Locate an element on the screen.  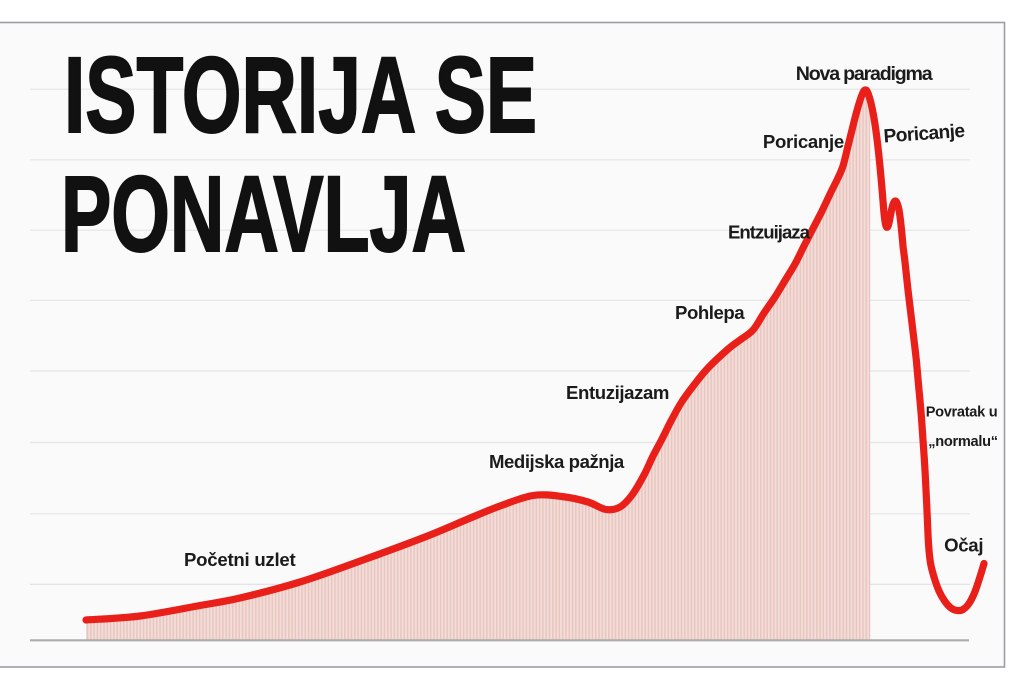
svg-text: Medijska pažnja is located at coordinates (557, 461).